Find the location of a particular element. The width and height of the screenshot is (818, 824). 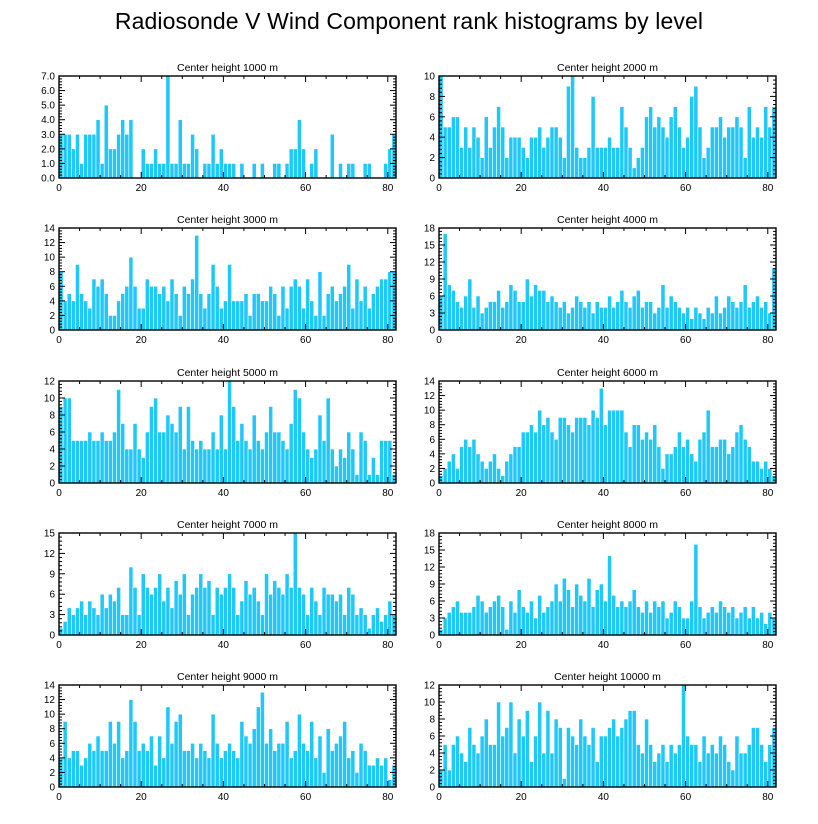

y-tick-label: 3 is located at coordinates (432, 314).